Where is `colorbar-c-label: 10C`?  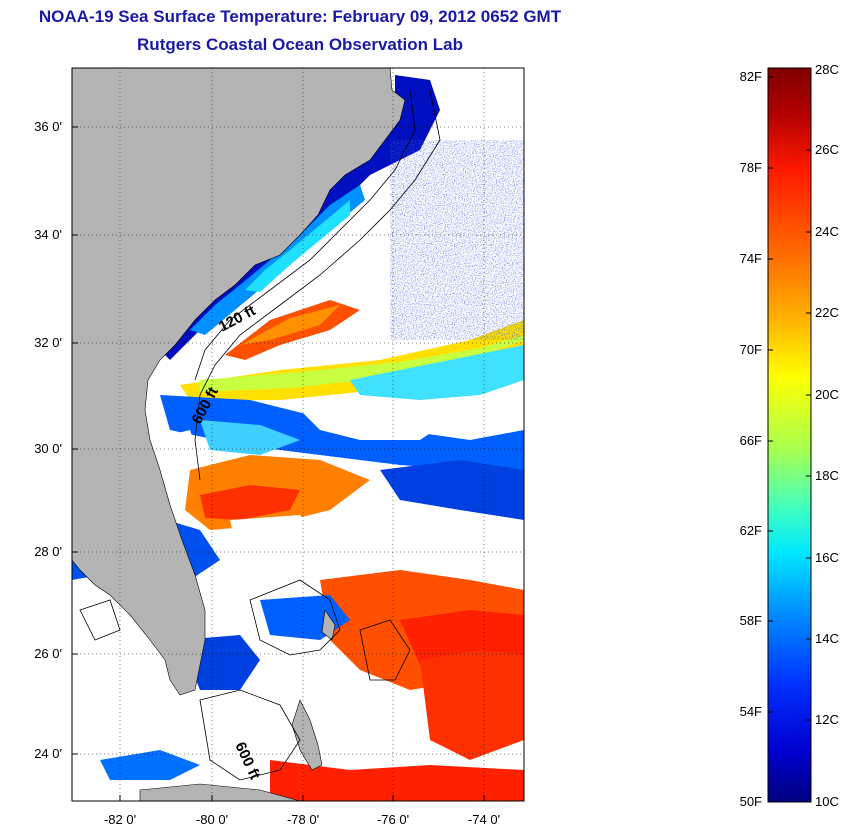
colorbar-c-label: 10C is located at coordinates (827, 801).